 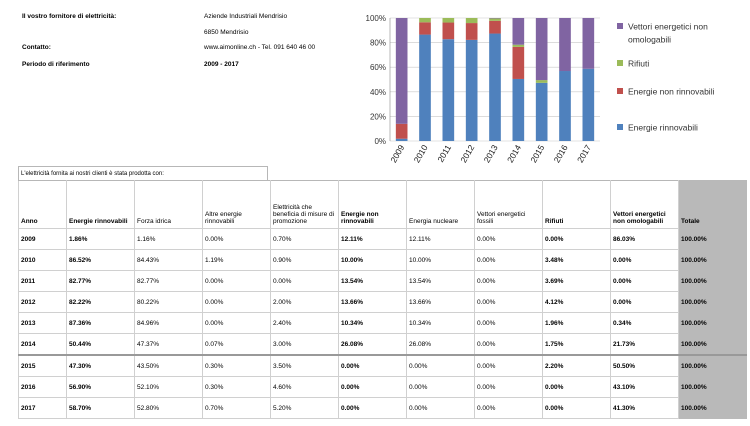 I want to click on legend-label: Vettori energetici non, so click(x=668, y=27).